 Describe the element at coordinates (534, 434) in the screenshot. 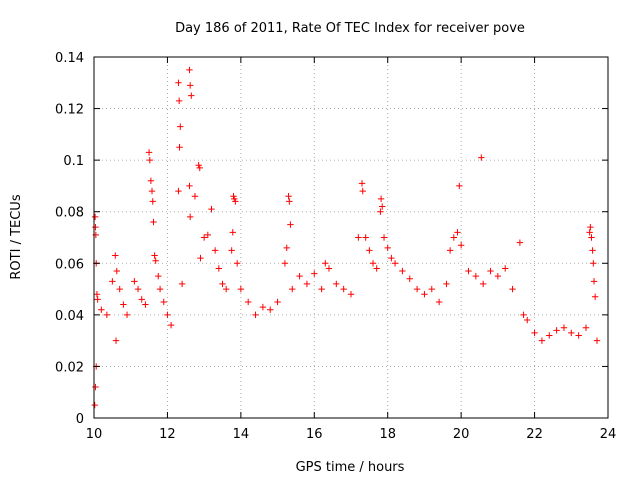

I see `x-tick-label: 22` at that location.